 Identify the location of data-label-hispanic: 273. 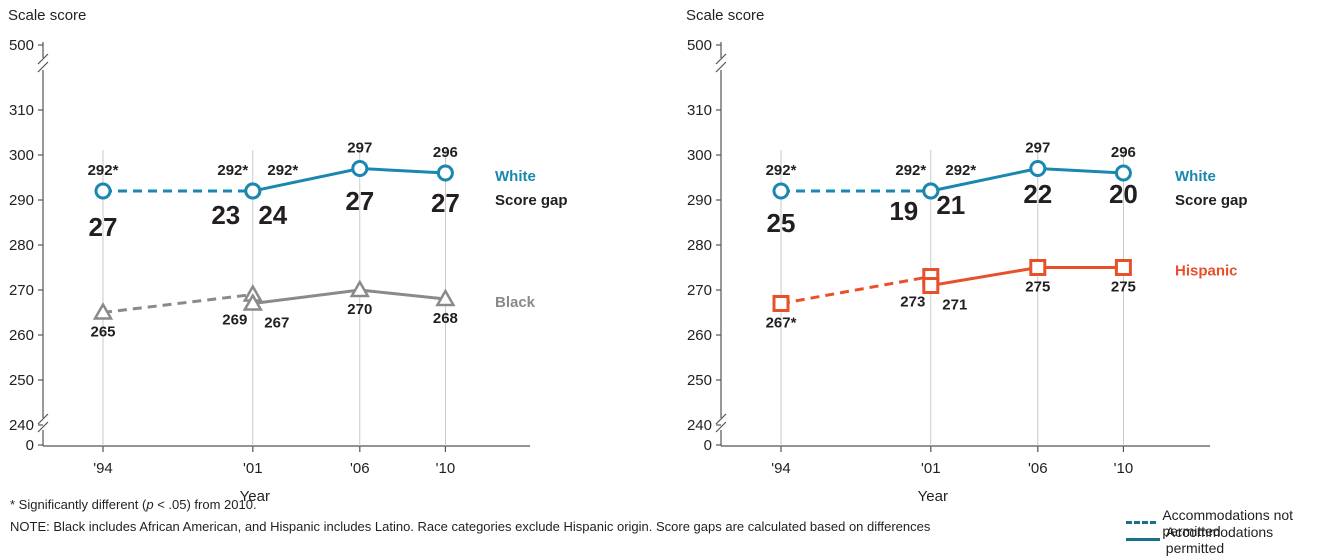
(912, 302).